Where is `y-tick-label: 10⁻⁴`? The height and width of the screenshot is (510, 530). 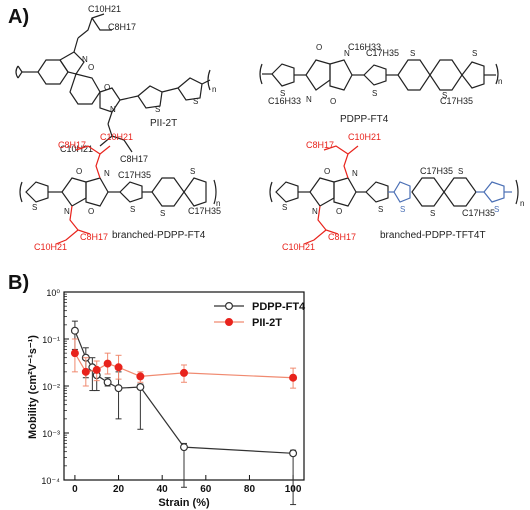
y-tick-label: 10⁻⁴ is located at coordinates (50, 481).